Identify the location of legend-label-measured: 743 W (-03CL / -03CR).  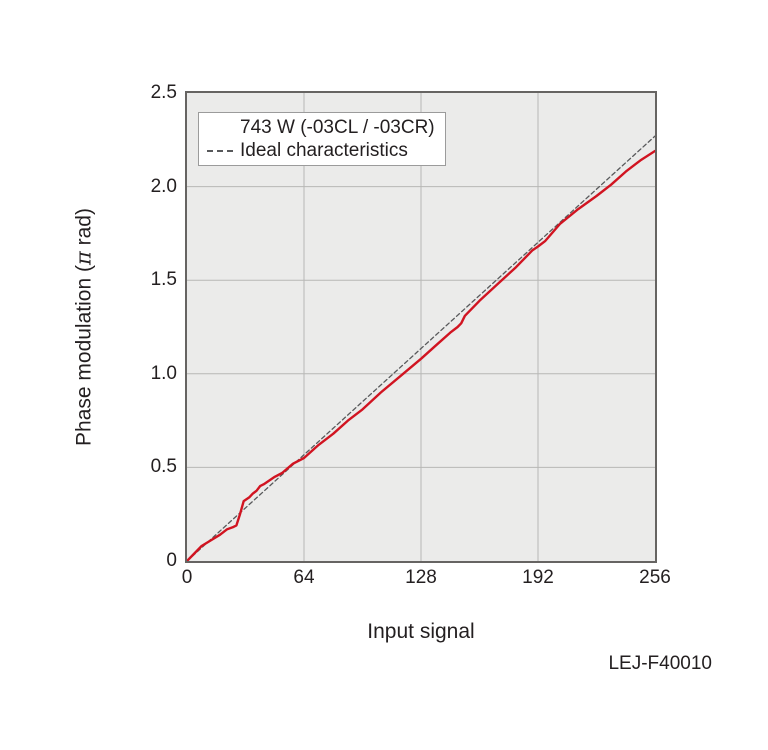
(337, 127).